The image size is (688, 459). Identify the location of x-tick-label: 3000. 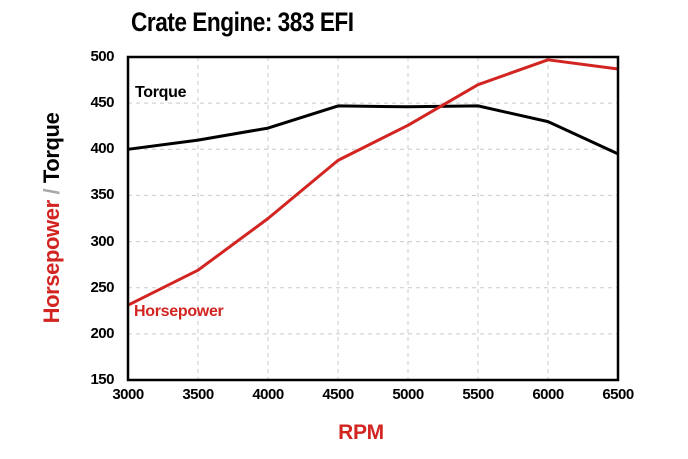
(128, 394).